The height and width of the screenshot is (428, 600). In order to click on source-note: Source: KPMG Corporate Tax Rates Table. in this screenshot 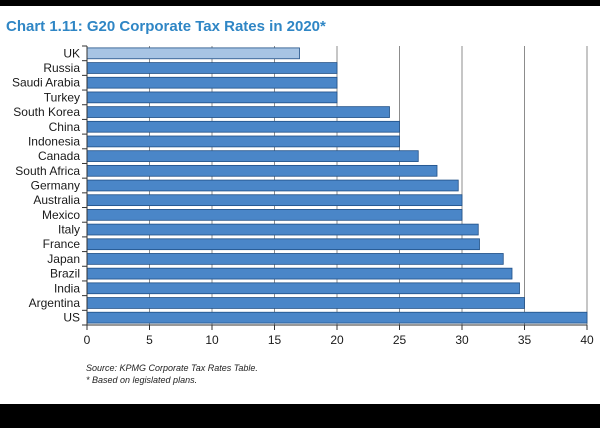, I will do `click(172, 368)`.